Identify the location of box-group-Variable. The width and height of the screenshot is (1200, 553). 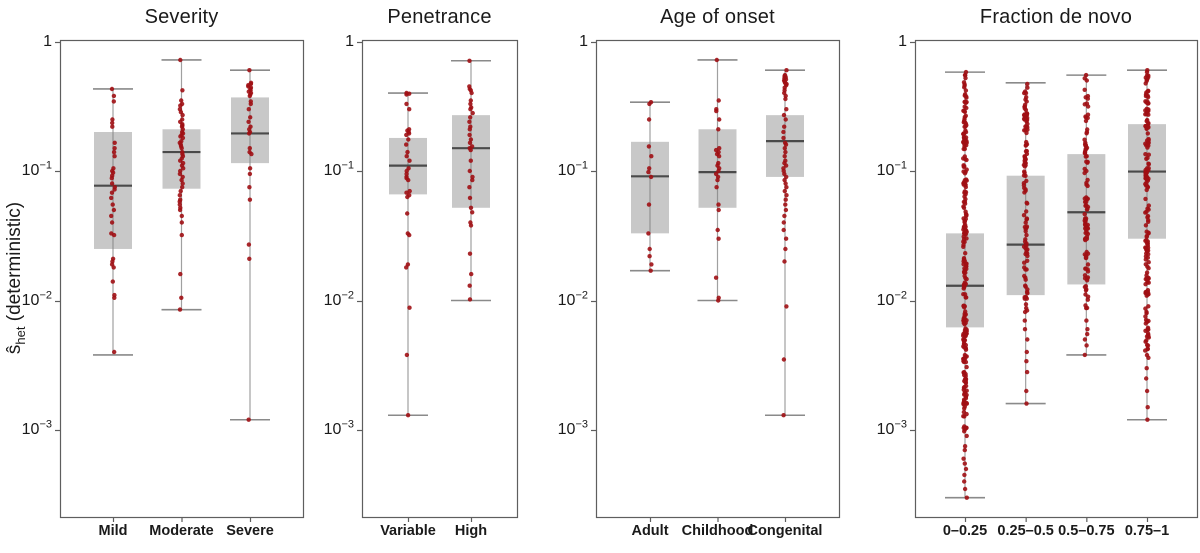
(408, 254).